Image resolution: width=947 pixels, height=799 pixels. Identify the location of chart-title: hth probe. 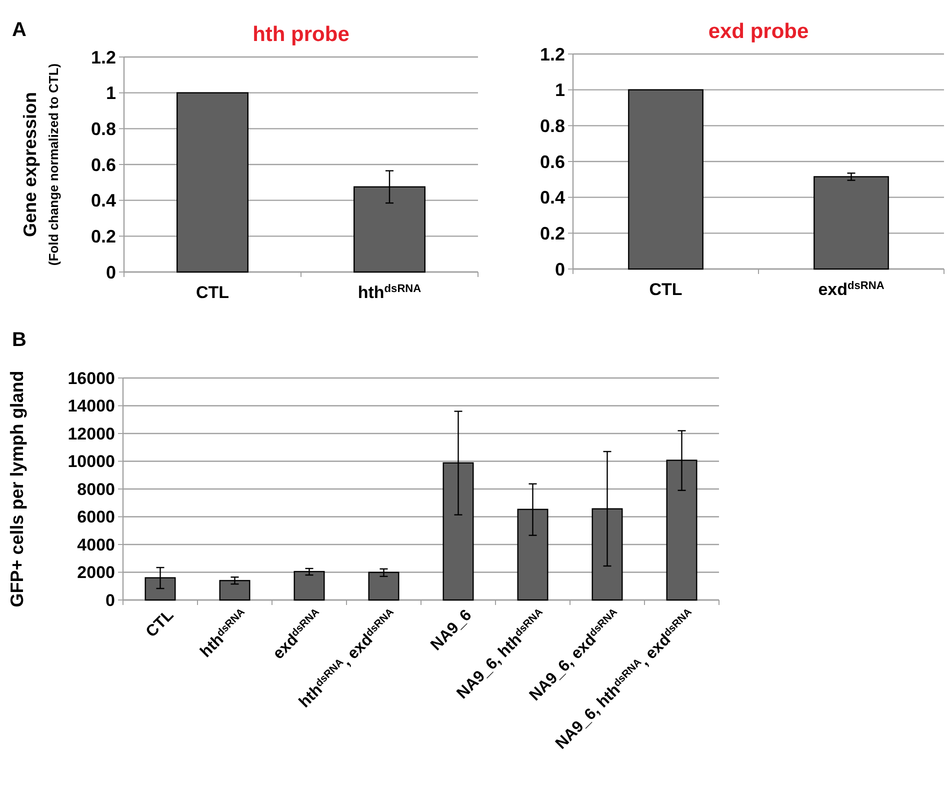
(301, 34).